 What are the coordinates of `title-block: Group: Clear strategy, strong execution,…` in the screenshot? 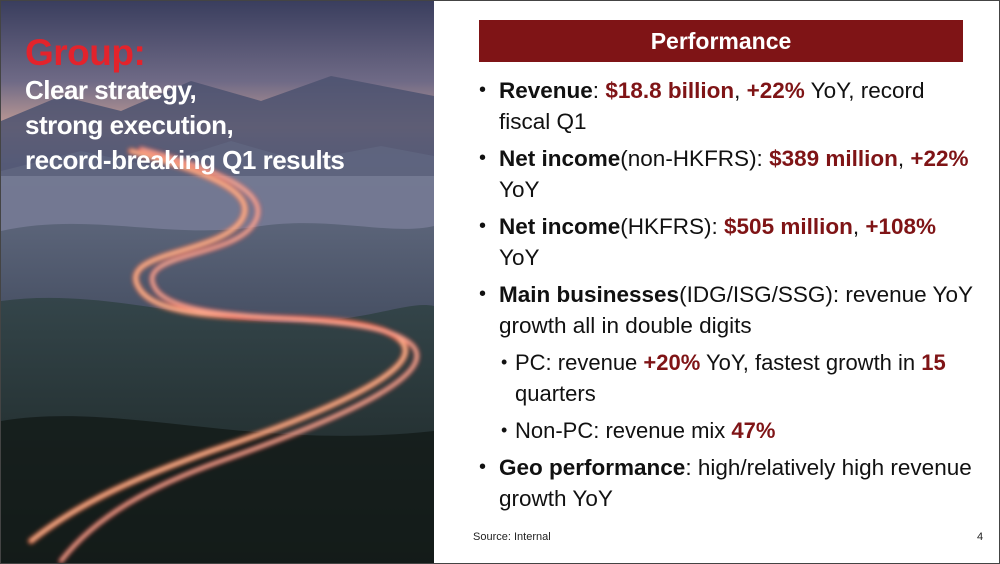 It's located at (185, 105).